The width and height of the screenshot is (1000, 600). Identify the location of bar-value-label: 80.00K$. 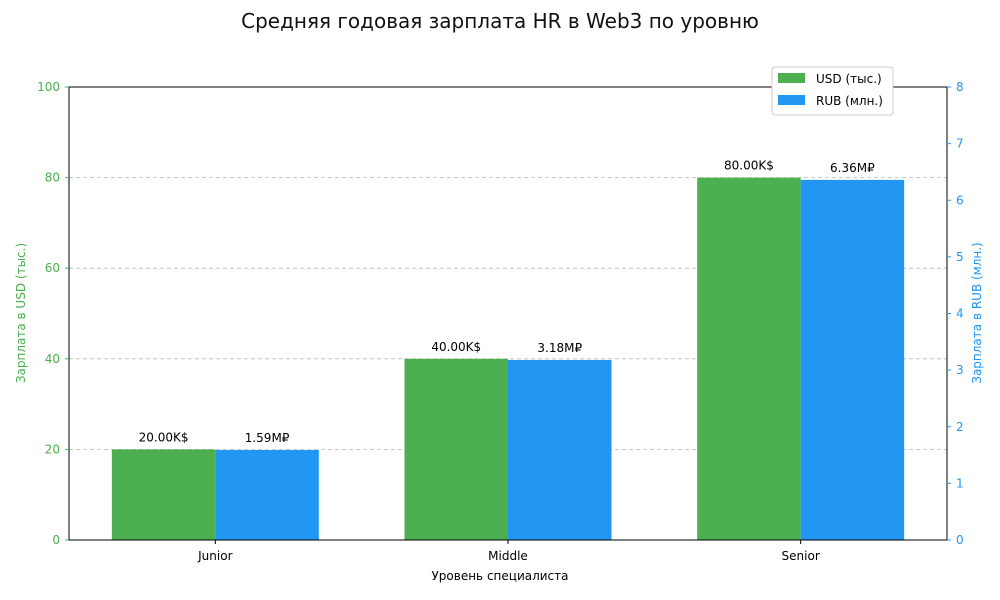
(749, 166).